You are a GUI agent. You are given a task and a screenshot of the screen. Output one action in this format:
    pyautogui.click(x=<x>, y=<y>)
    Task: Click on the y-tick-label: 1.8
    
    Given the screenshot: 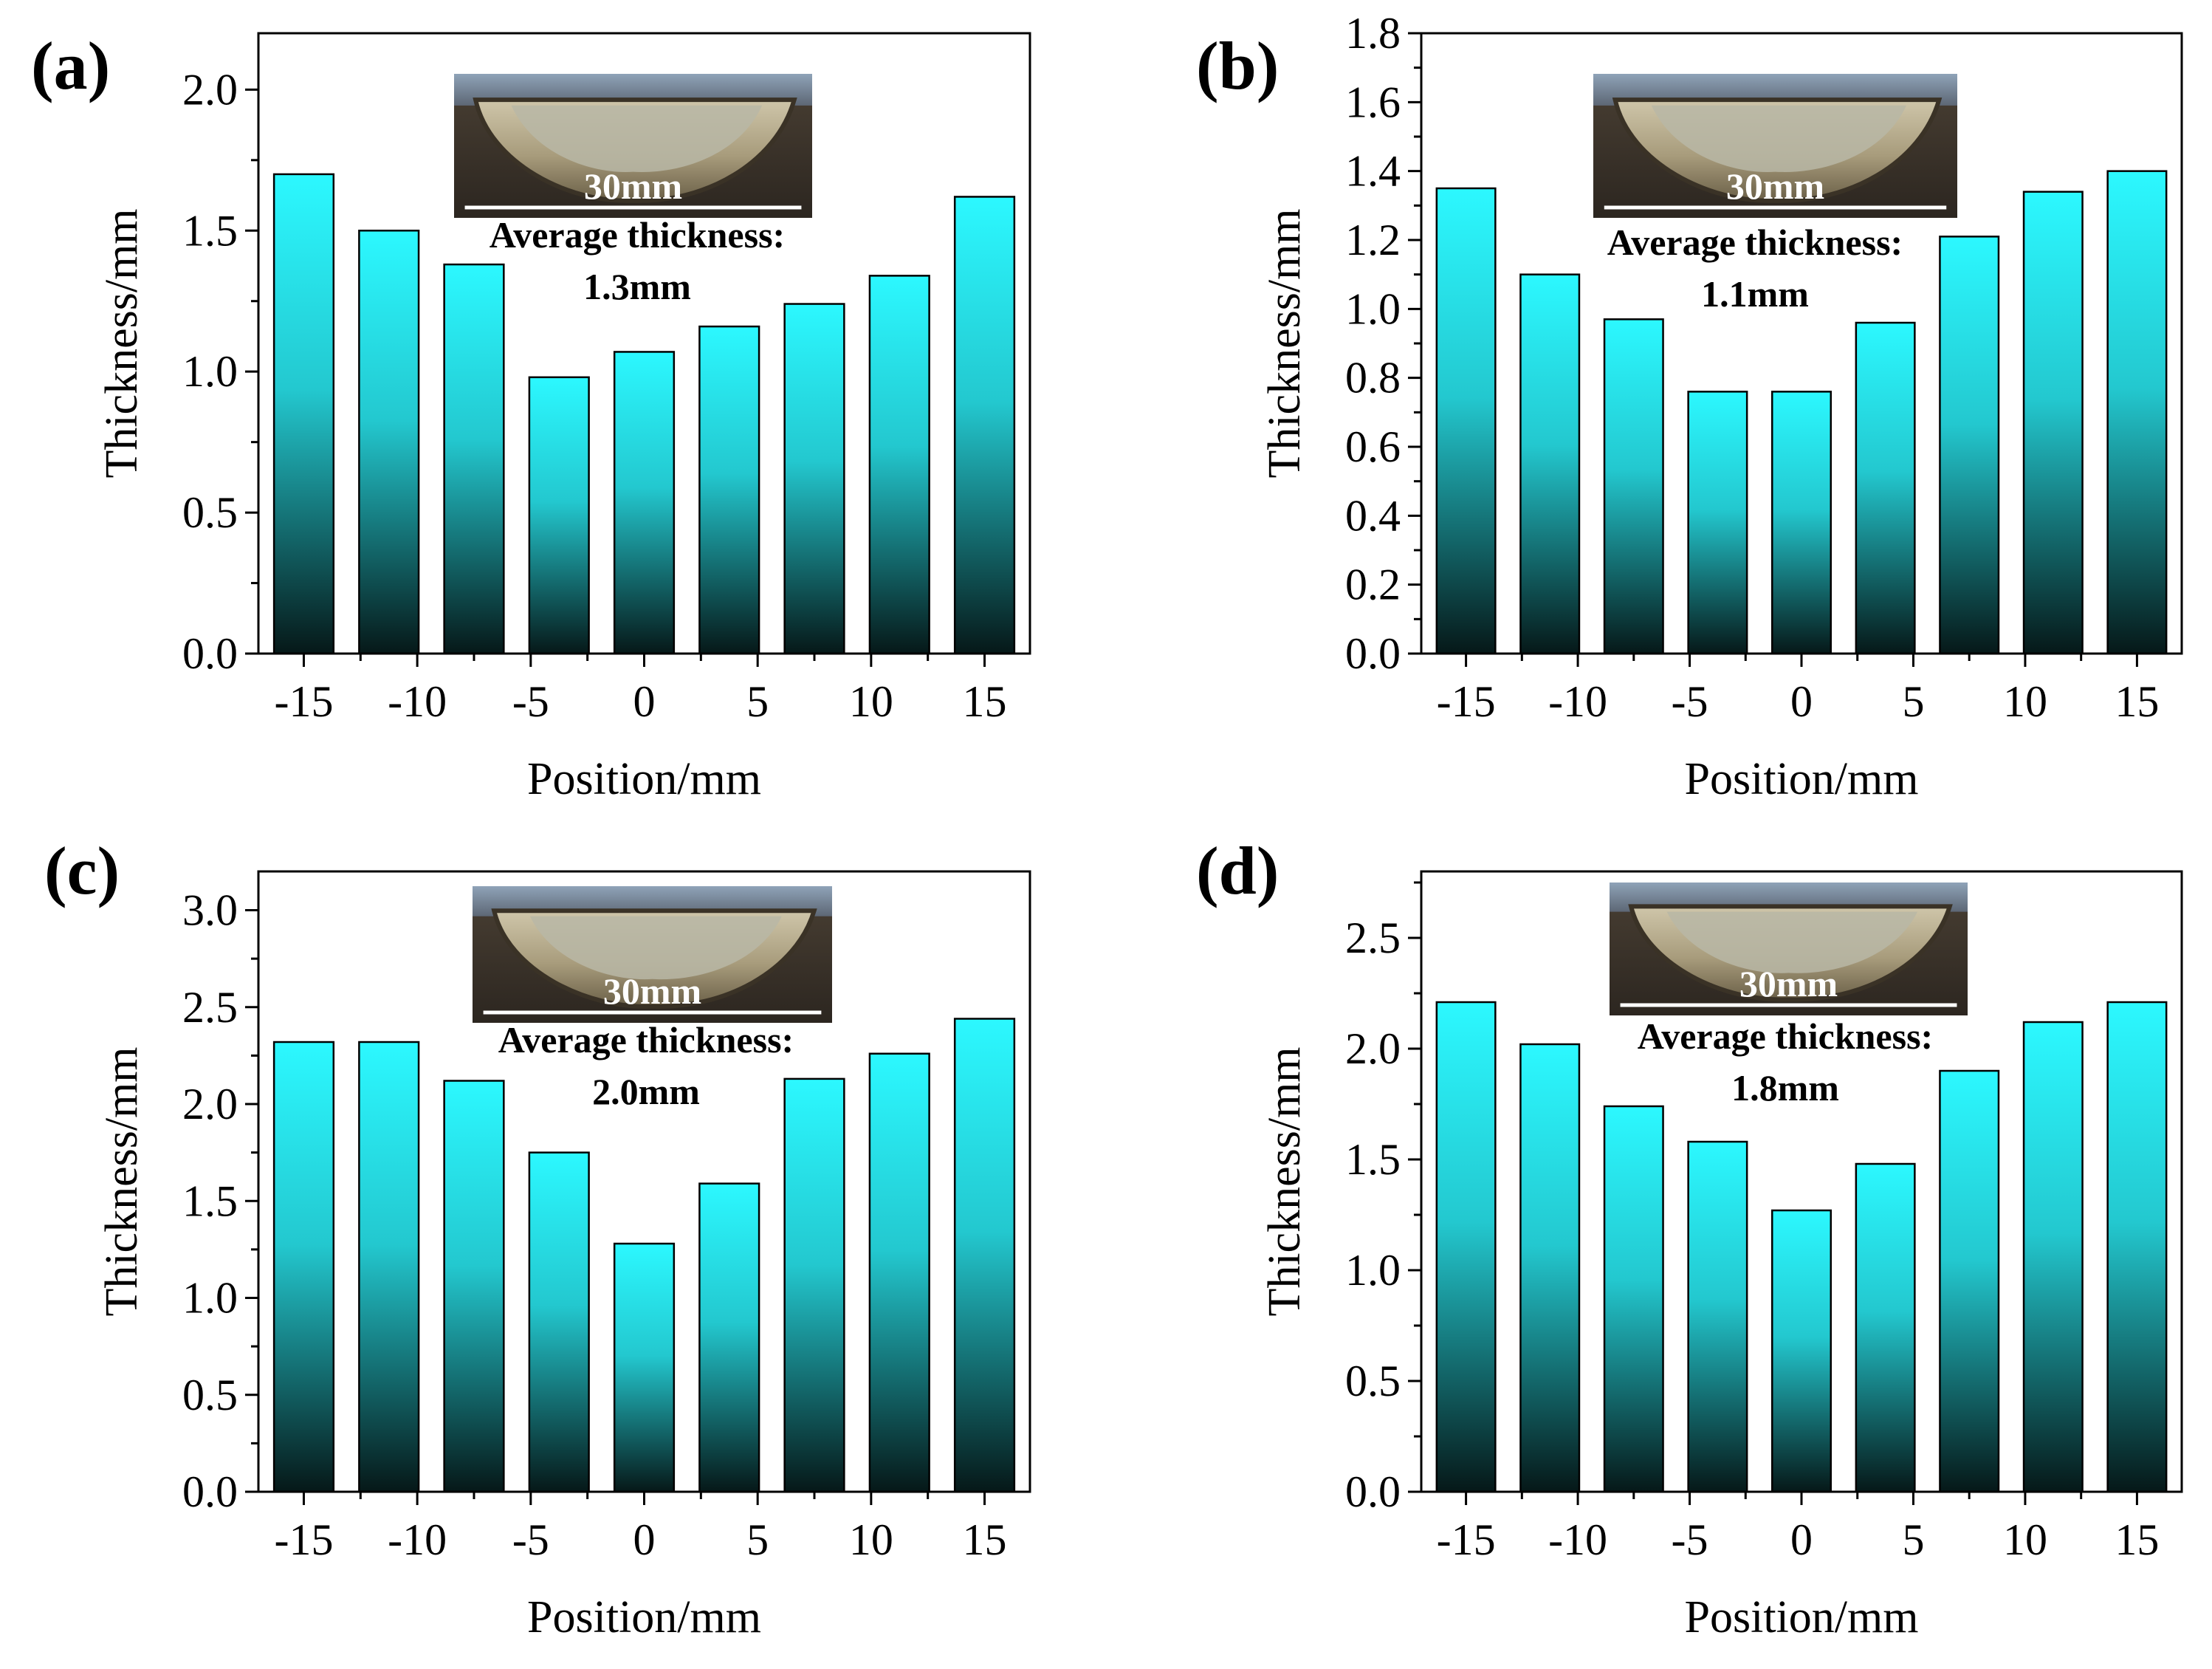 What is the action you would take?
    pyautogui.click(x=1373, y=34)
    